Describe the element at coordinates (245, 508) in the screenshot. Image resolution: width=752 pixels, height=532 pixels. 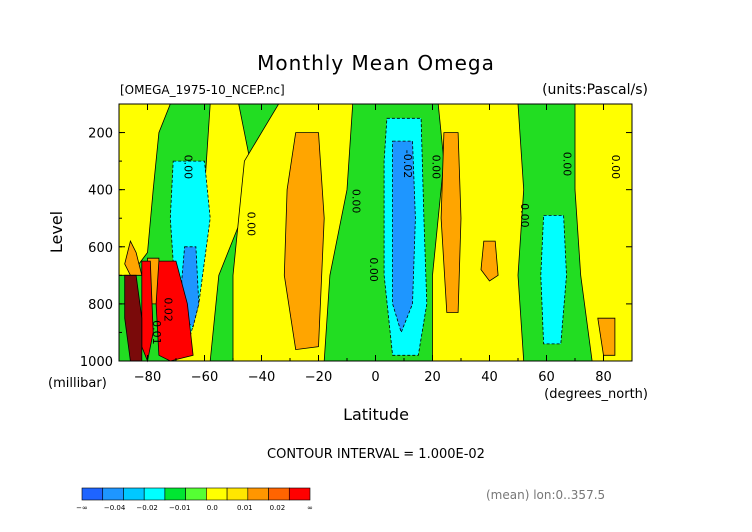
I see `colorbar-tick-label: 0.01` at that location.